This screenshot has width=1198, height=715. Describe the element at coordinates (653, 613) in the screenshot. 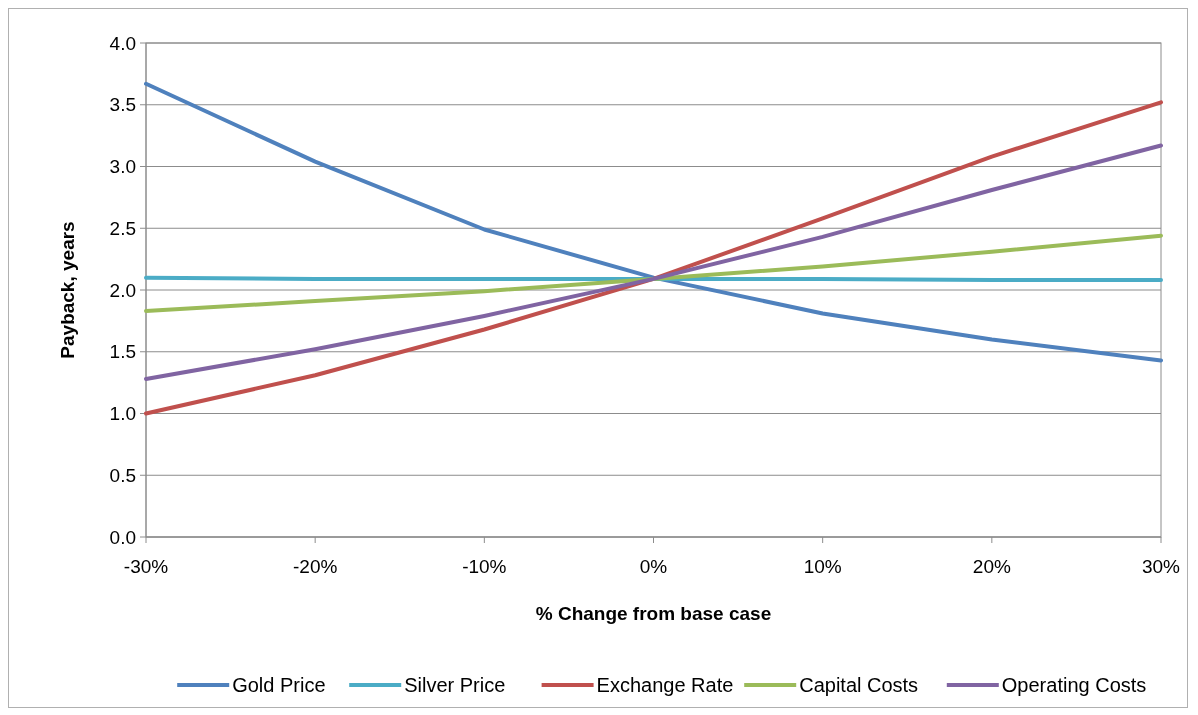

I see `x-axis-title: % Change from base case` at that location.